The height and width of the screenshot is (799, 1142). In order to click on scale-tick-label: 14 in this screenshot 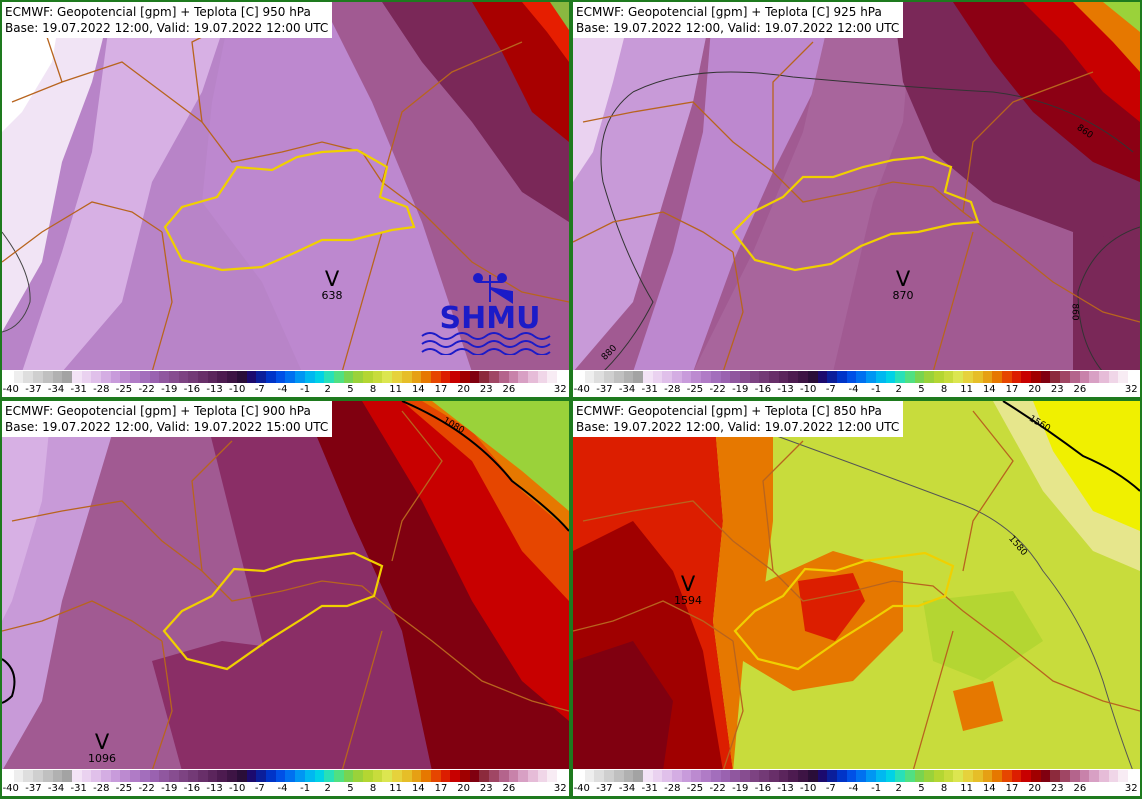, I will do `click(418, 389)`.